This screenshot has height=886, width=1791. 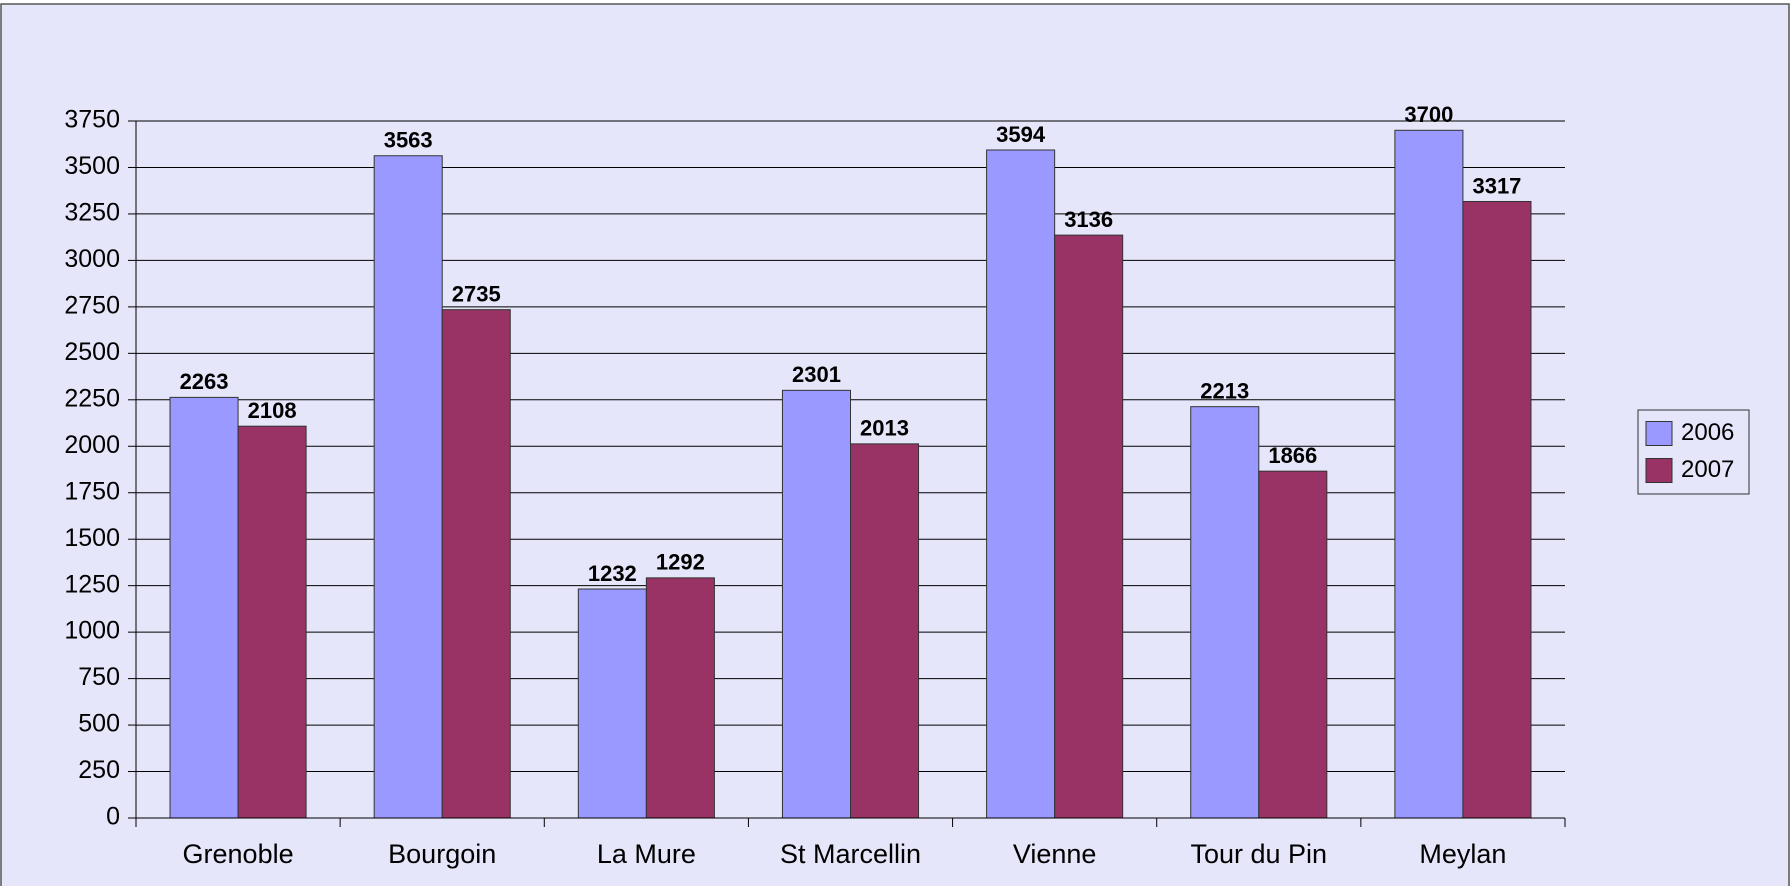 I want to click on y-tick-label: 0, so click(x=113, y=817).